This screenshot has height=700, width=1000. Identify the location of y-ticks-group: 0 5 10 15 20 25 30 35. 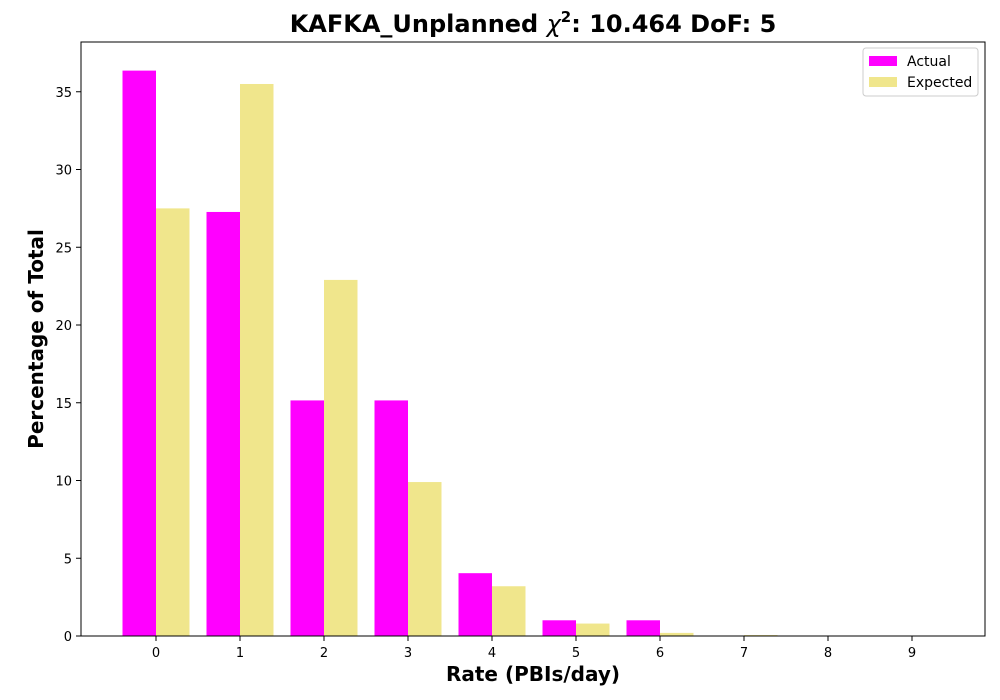
(68, 365).